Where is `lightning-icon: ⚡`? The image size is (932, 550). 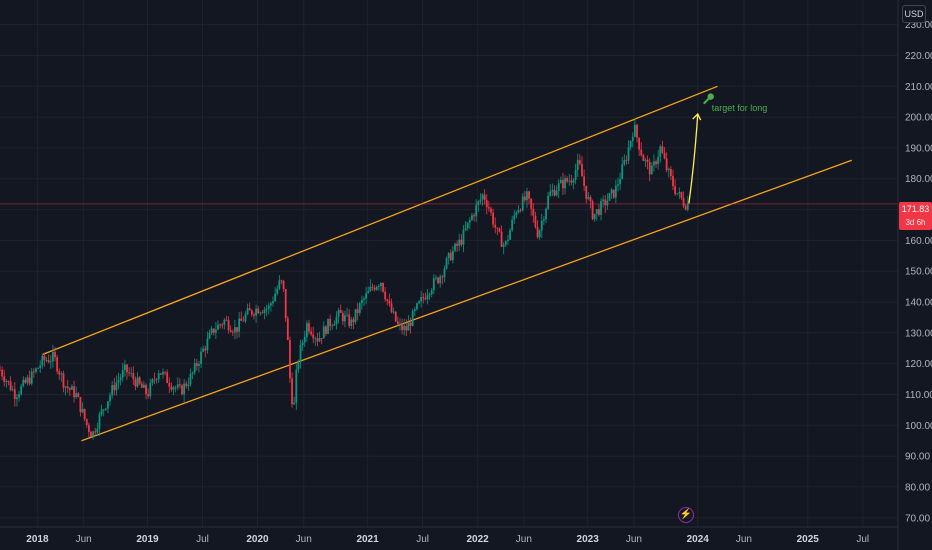 lightning-icon: ⚡ is located at coordinates (686, 515).